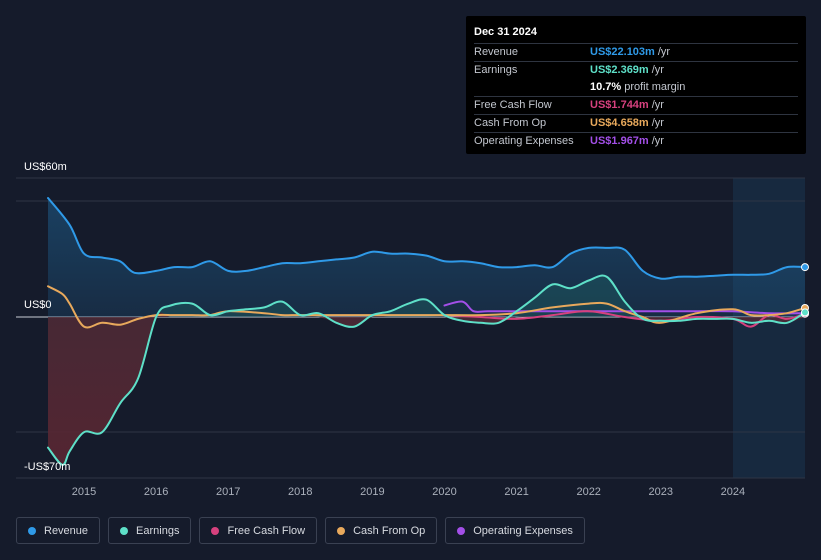 The width and height of the screenshot is (821, 560). What do you see at coordinates (510, 123) in the screenshot?
I see `tooltip-label: Cash From Op` at bounding box center [510, 123].